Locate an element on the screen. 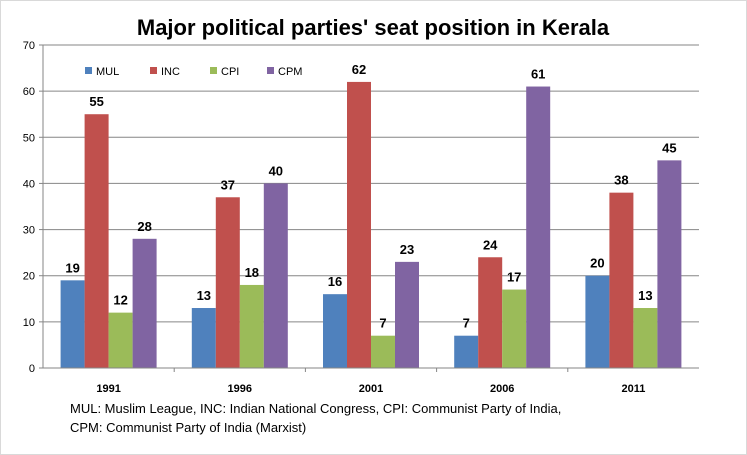 The width and height of the screenshot is (747, 455). legend-swatch-inc is located at coordinates (153, 70).